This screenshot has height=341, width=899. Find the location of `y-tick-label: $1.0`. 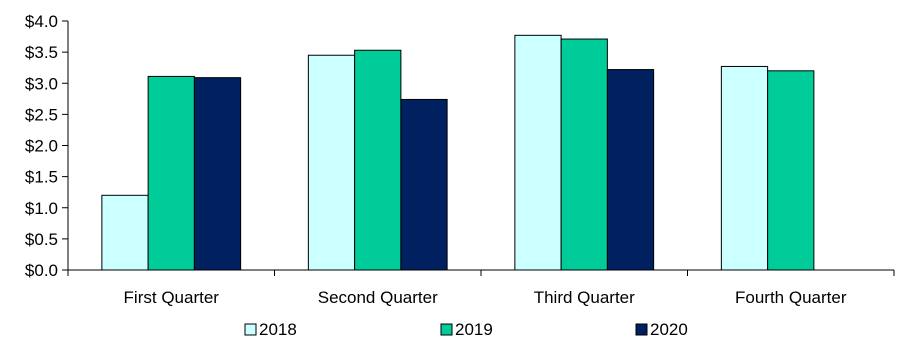

y-tick-label: $1.0 is located at coordinates (41, 208).